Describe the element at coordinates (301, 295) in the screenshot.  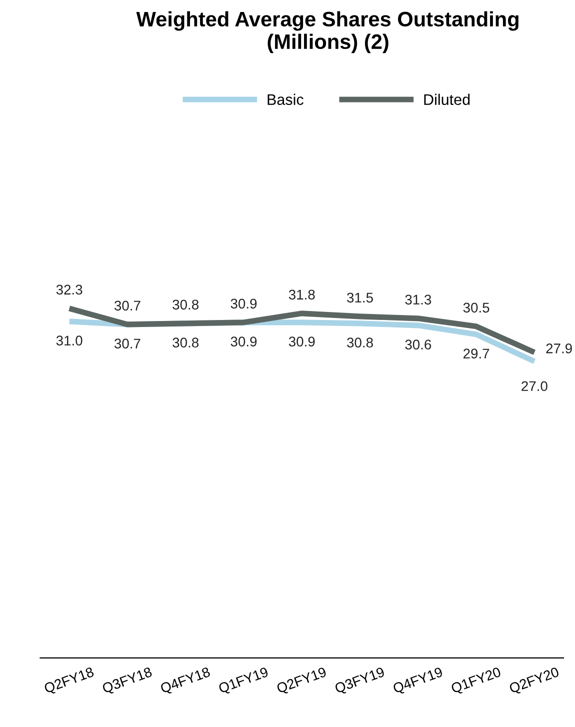
I see `data-label: 31.8` at that location.